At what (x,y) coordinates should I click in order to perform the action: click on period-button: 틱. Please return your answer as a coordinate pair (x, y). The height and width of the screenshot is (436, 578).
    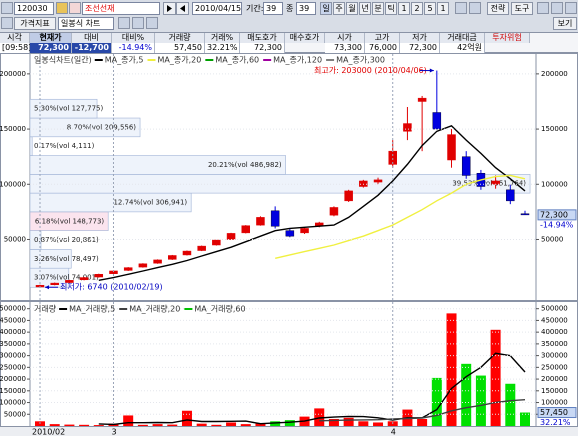
    Looking at the image, I should click on (391, 8).